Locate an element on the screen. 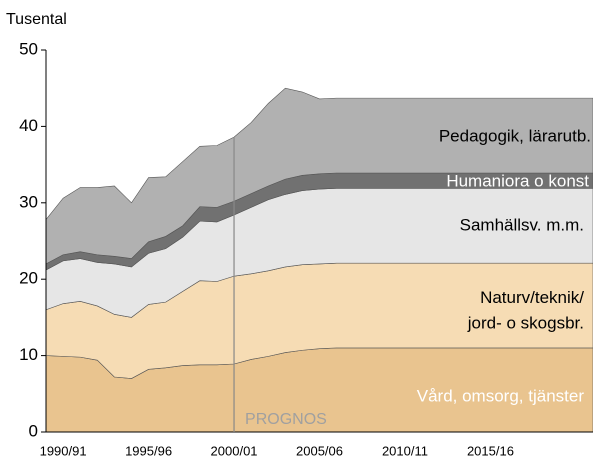  y-axis-label: Tusental is located at coordinates (36, 19).